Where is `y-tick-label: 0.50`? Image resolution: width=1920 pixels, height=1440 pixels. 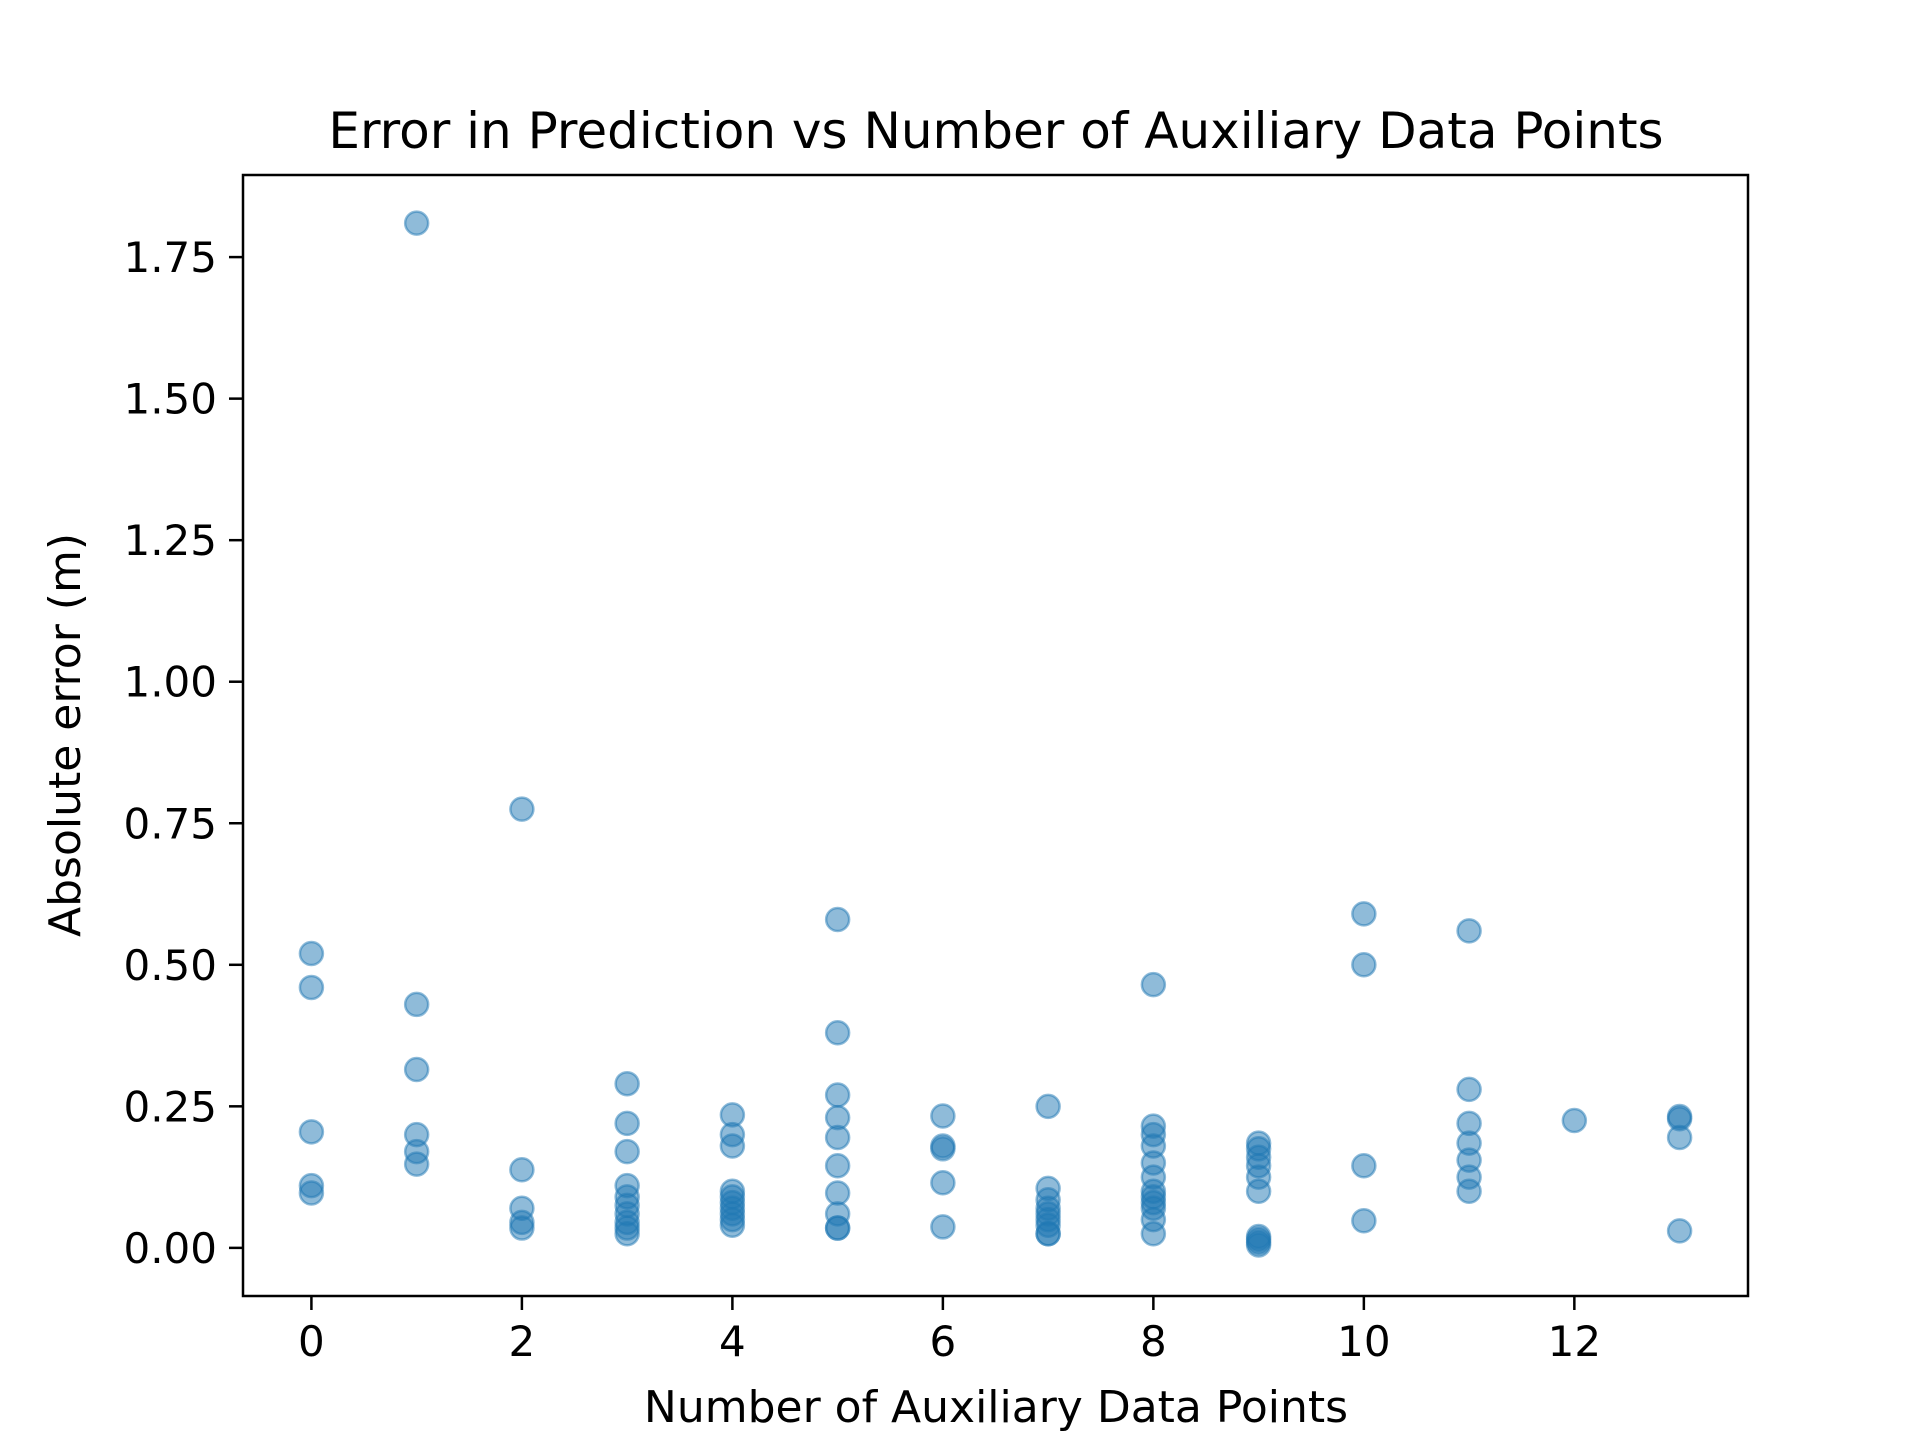 y-tick-label: 0.50 is located at coordinates (170, 965).